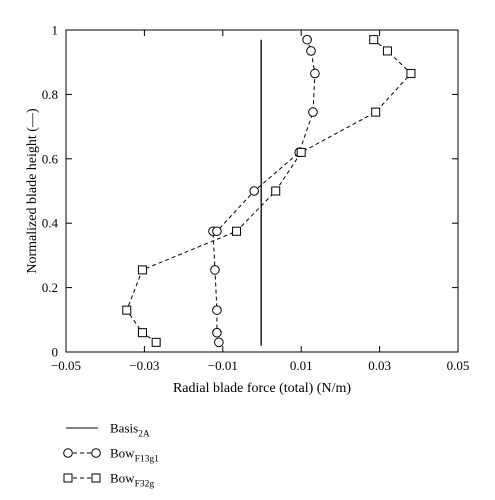  Describe the element at coordinates (50, 287) in the screenshot. I see `y-tick-label: 0.2` at that location.